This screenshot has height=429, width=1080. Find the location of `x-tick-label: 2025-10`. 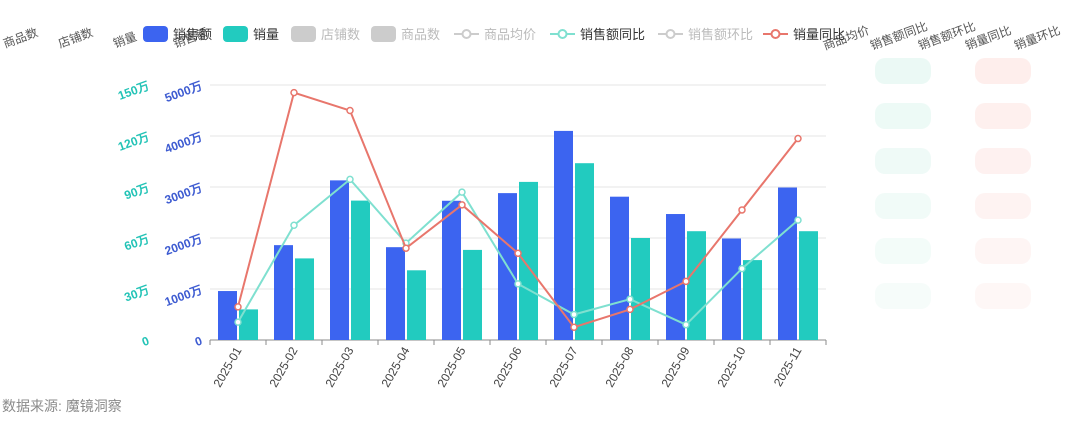

x-tick-label: 2025-10 is located at coordinates (731, 366).